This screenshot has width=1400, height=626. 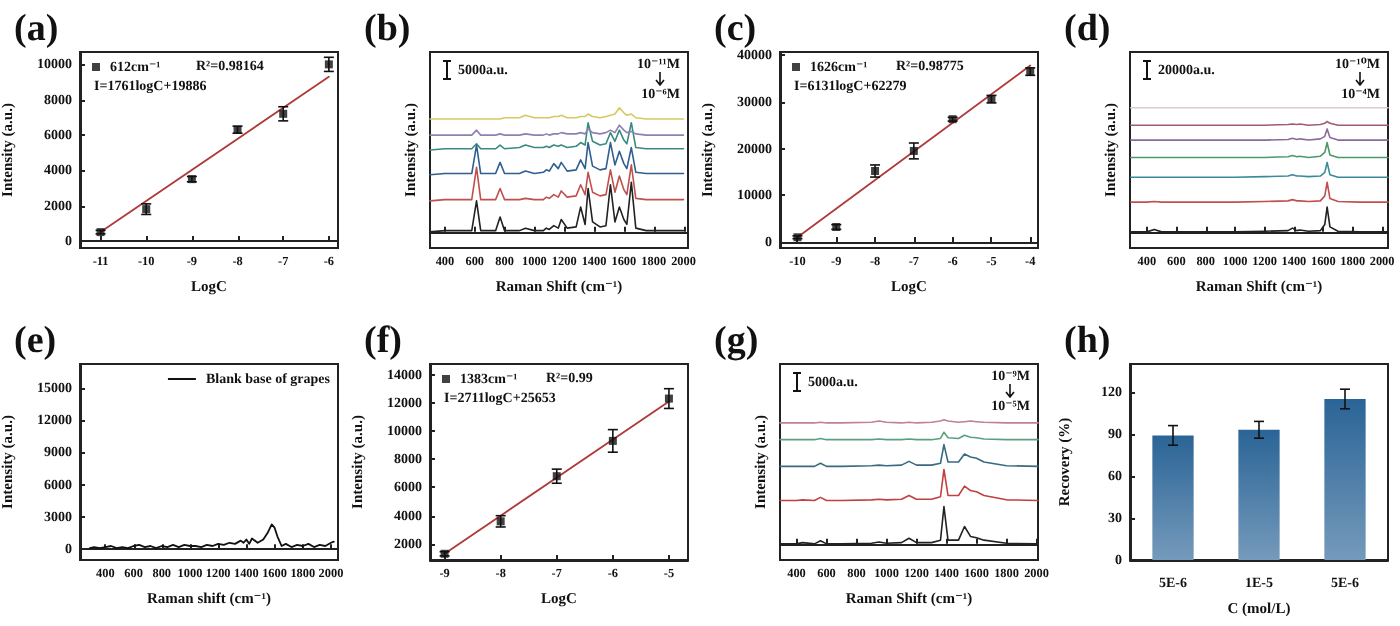 What do you see at coordinates (35, 341) in the screenshot?
I see `chart-title: (e)` at bounding box center [35, 341].